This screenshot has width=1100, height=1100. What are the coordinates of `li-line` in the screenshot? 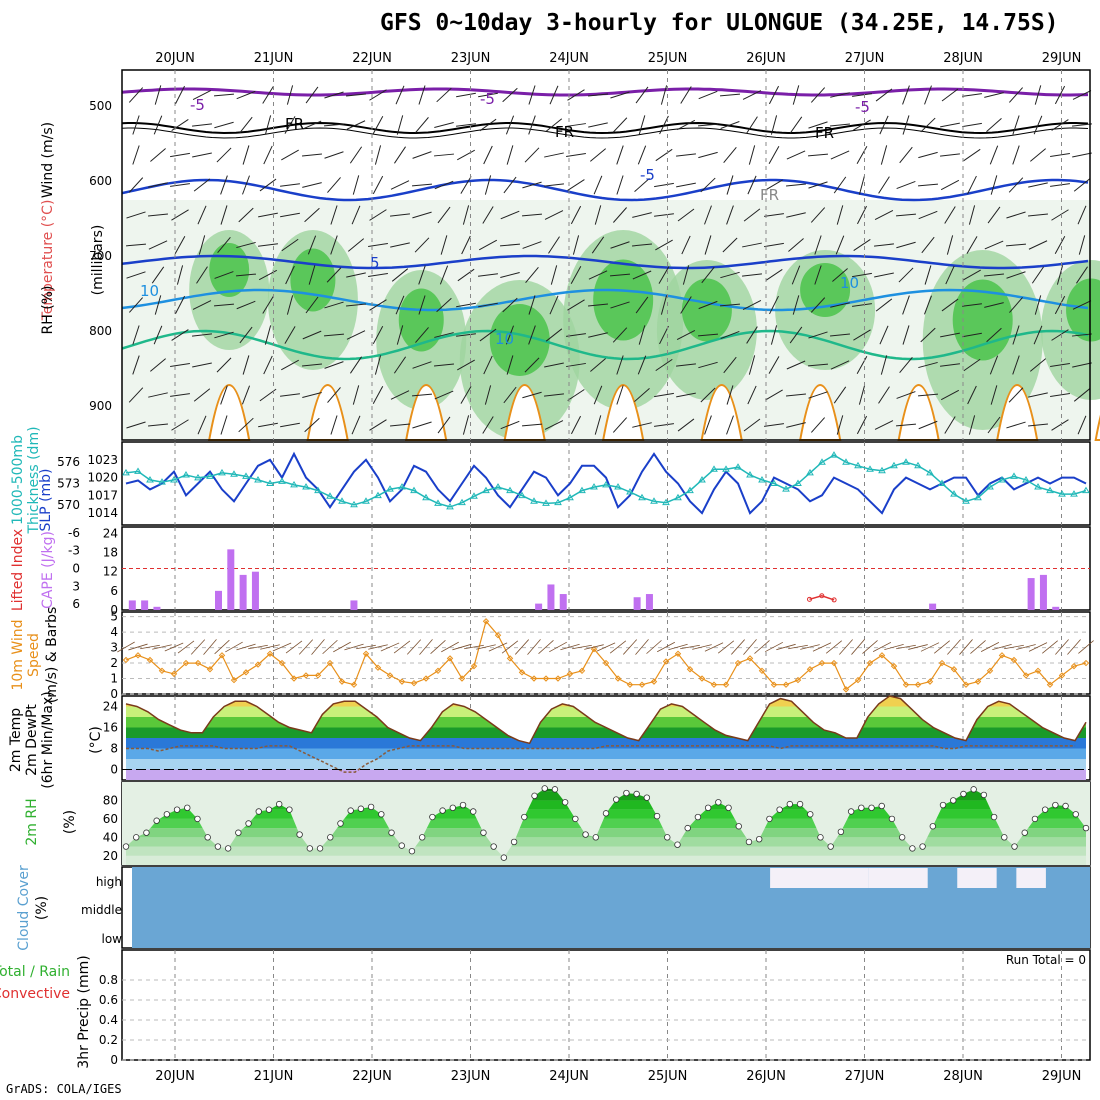 It's located at (822, 597).